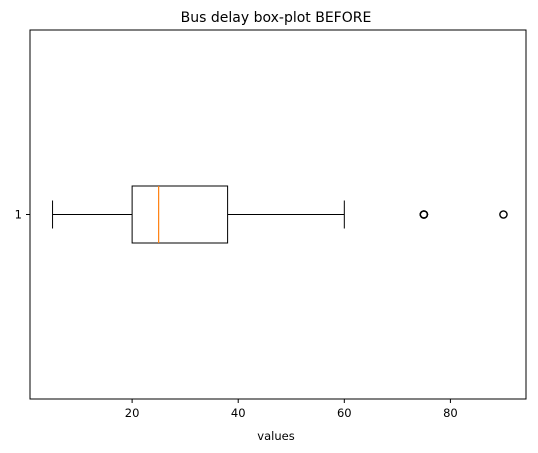 Image resolution: width=538 pixels, height=453 pixels. Describe the element at coordinates (291, 409) in the screenshot. I see `x-axis-ticks: 20 40 60 80` at that location.